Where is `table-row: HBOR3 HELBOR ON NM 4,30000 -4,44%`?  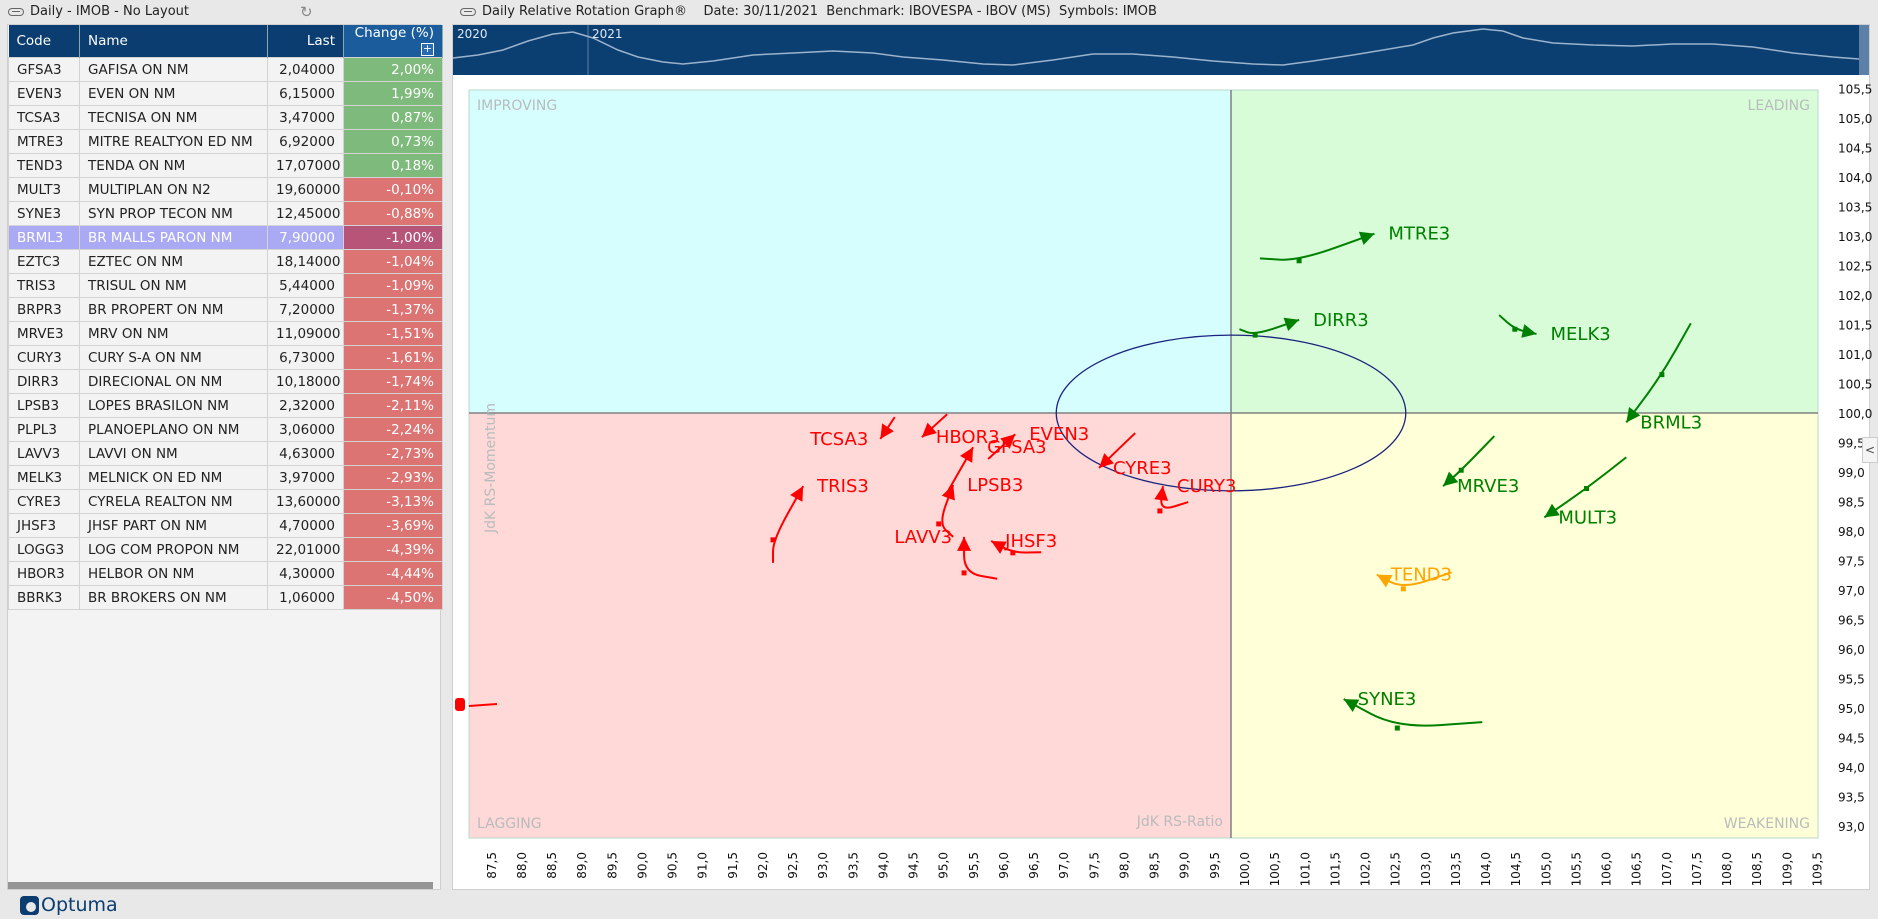 table-row: HBOR3 HELBOR ON NM 4,30000 -4,44% is located at coordinates (225, 573).